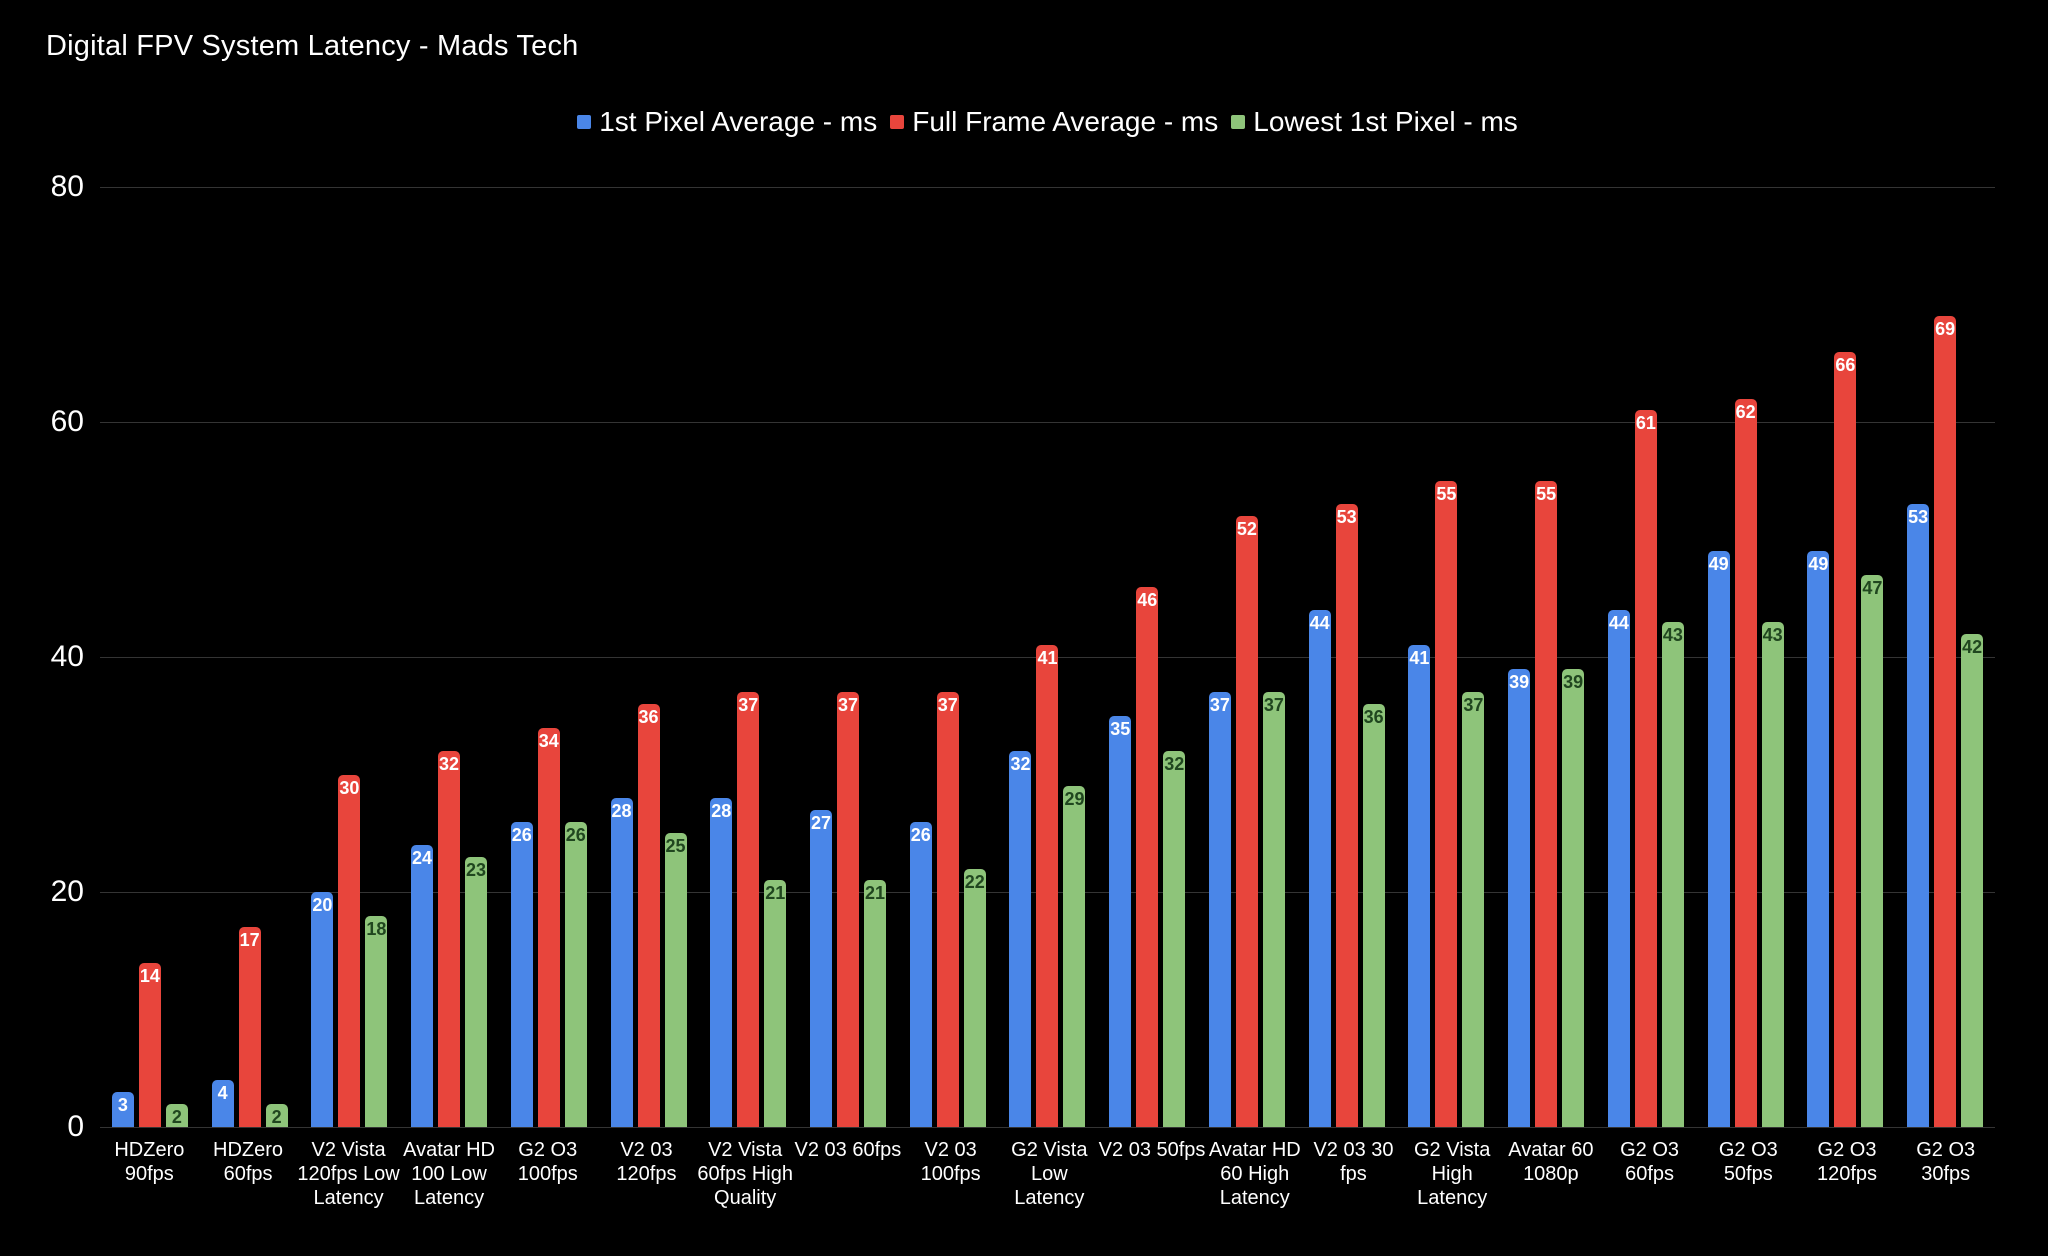 The height and width of the screenshot is (1256, 2048). I want to click on bar-group: 28 36 25, so click(649, 657).